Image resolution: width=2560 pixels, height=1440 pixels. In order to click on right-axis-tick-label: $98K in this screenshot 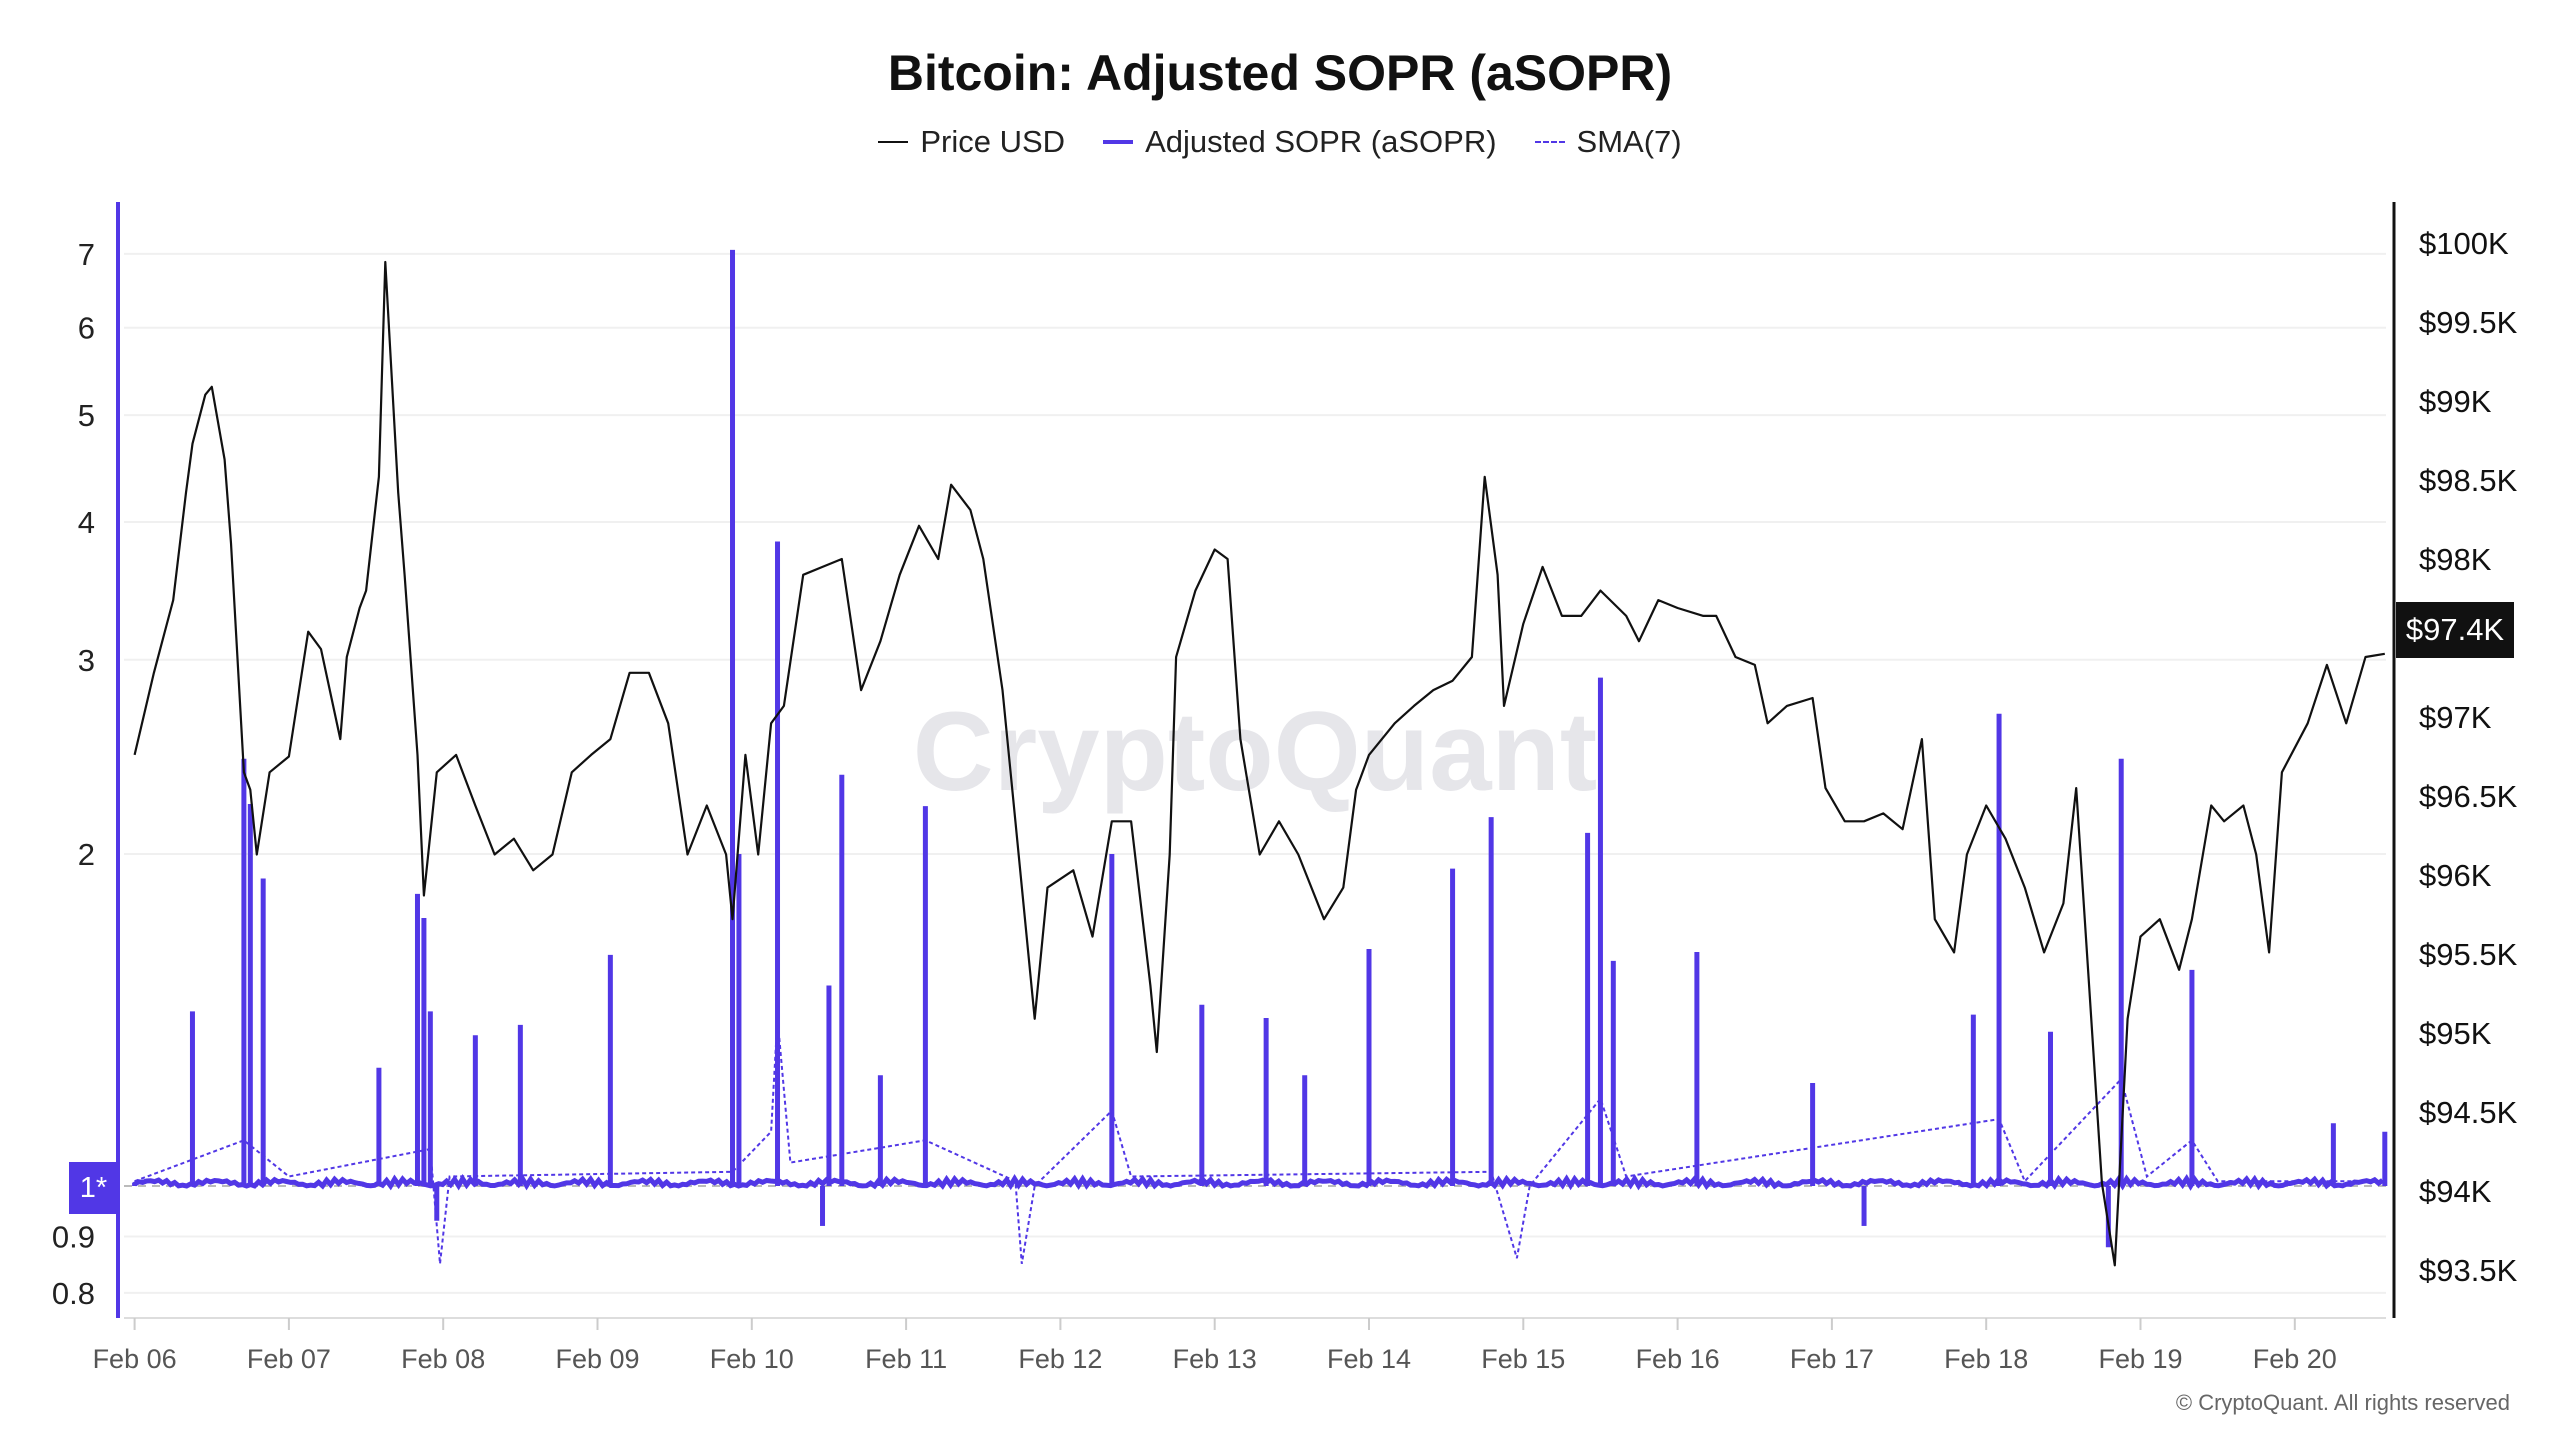, I will do `click(2455, 559)`.